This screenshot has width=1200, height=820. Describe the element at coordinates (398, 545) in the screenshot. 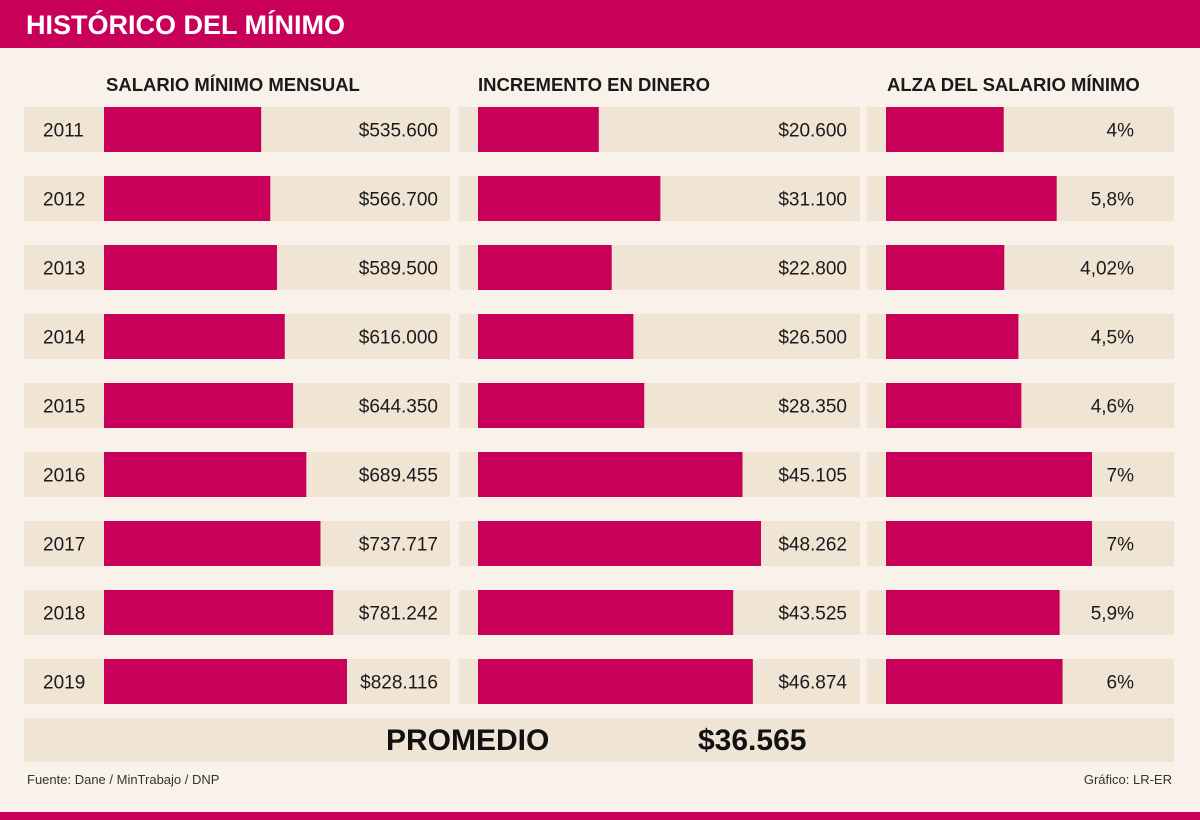

I see `value-label: $737.717` at that location.